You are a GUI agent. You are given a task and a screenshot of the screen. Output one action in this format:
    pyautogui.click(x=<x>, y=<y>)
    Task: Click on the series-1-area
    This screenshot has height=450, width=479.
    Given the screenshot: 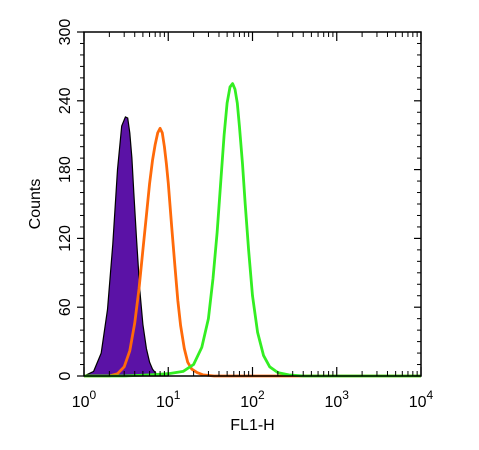 What is the action you would take?
    pyautogui.click(x=126, y=246)
    